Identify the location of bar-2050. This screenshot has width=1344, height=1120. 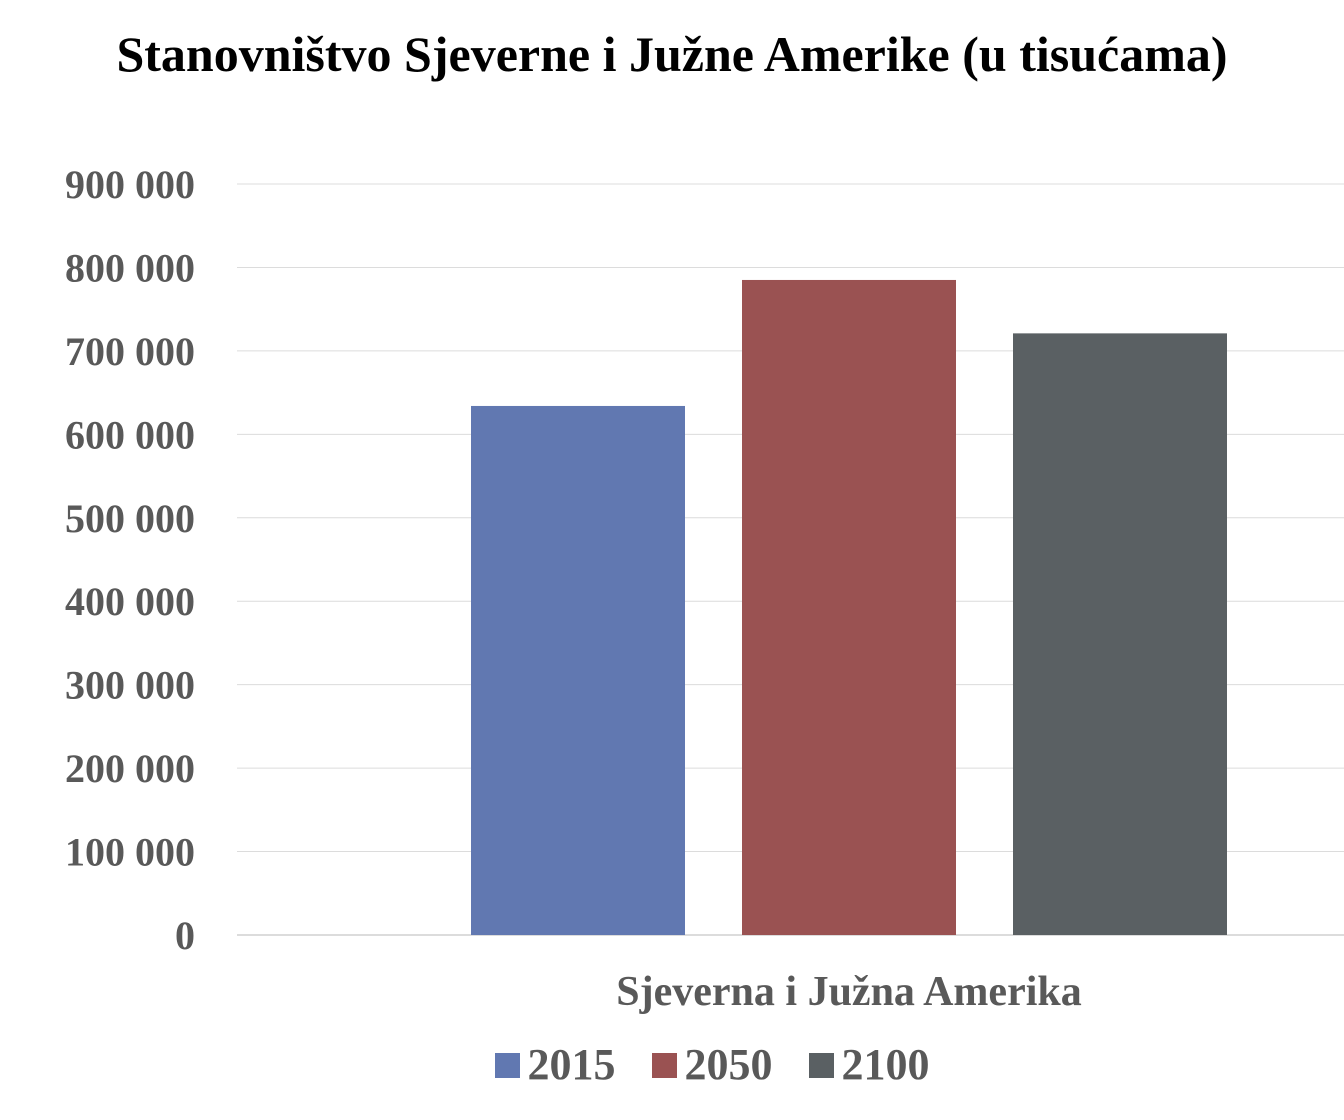
(849, 607).